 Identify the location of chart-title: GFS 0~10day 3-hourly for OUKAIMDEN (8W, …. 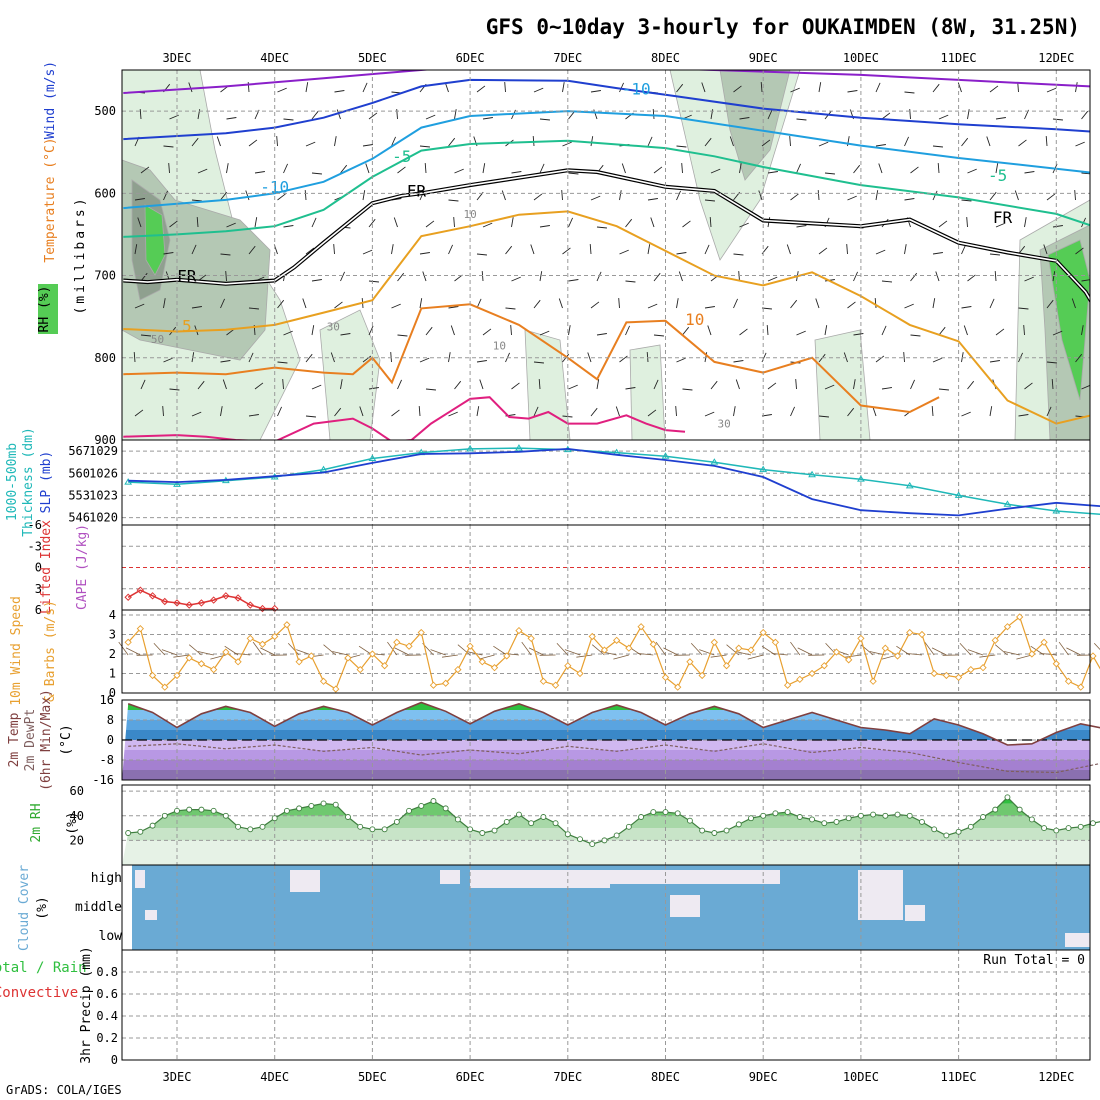
(783, 27).